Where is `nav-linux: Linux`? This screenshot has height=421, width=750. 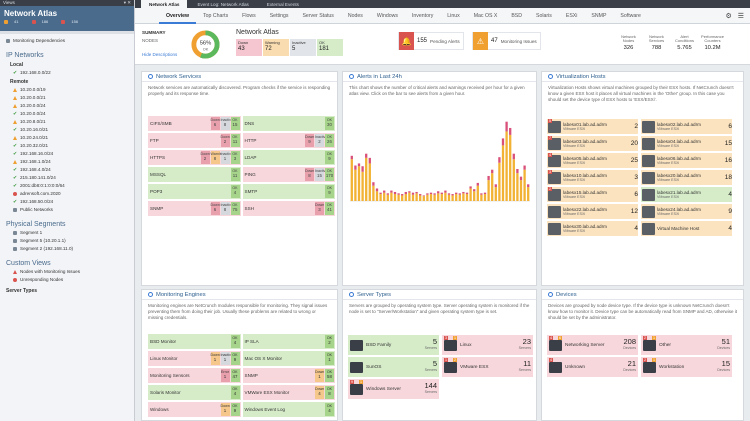 nav-linux: Linux is located at coordinates (453, 15).